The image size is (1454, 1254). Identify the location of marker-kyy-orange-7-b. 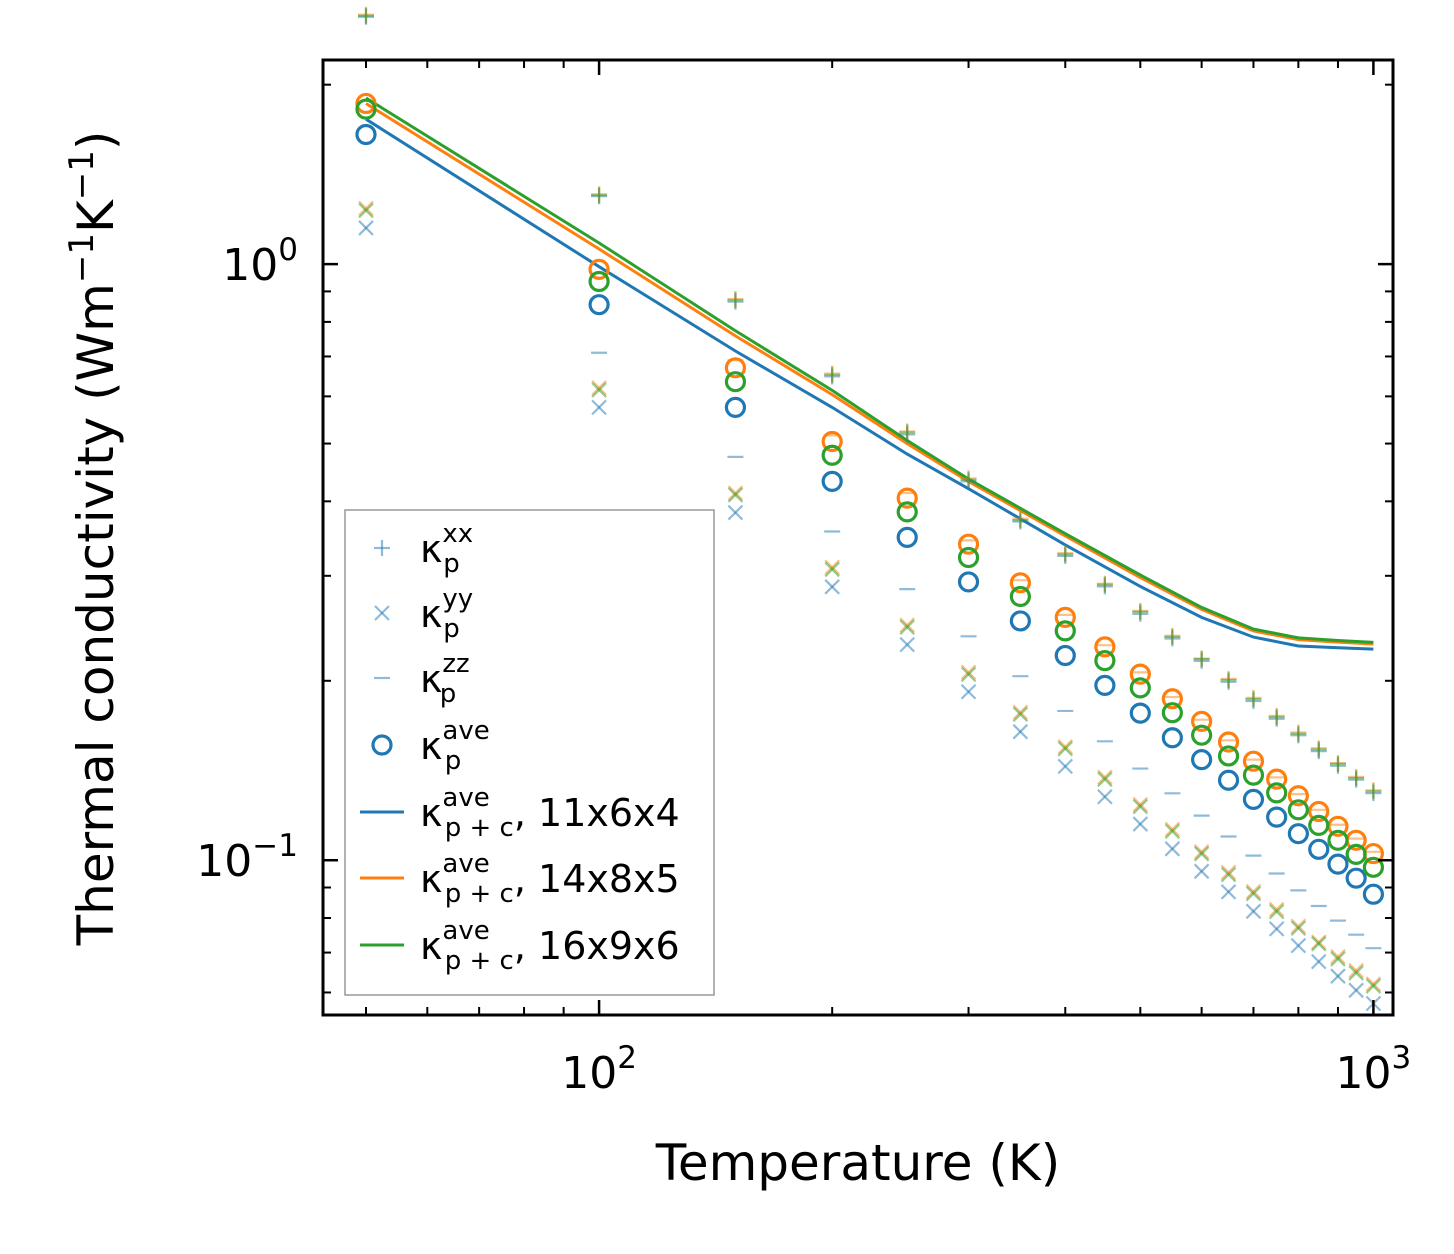
(1065, 746).